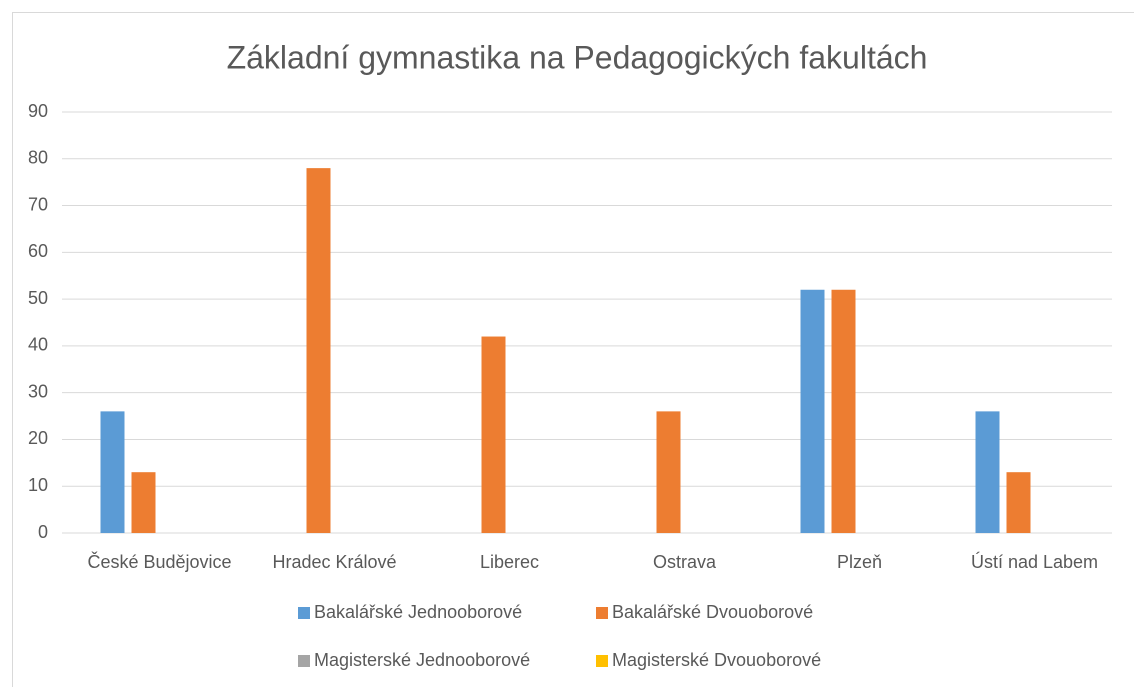 This screenshot has height=687, width=1134. What do you see at coordinates (38, 251) in the screenshot?
I see `y-tick-label: 60` at bounding box center [38, 251].